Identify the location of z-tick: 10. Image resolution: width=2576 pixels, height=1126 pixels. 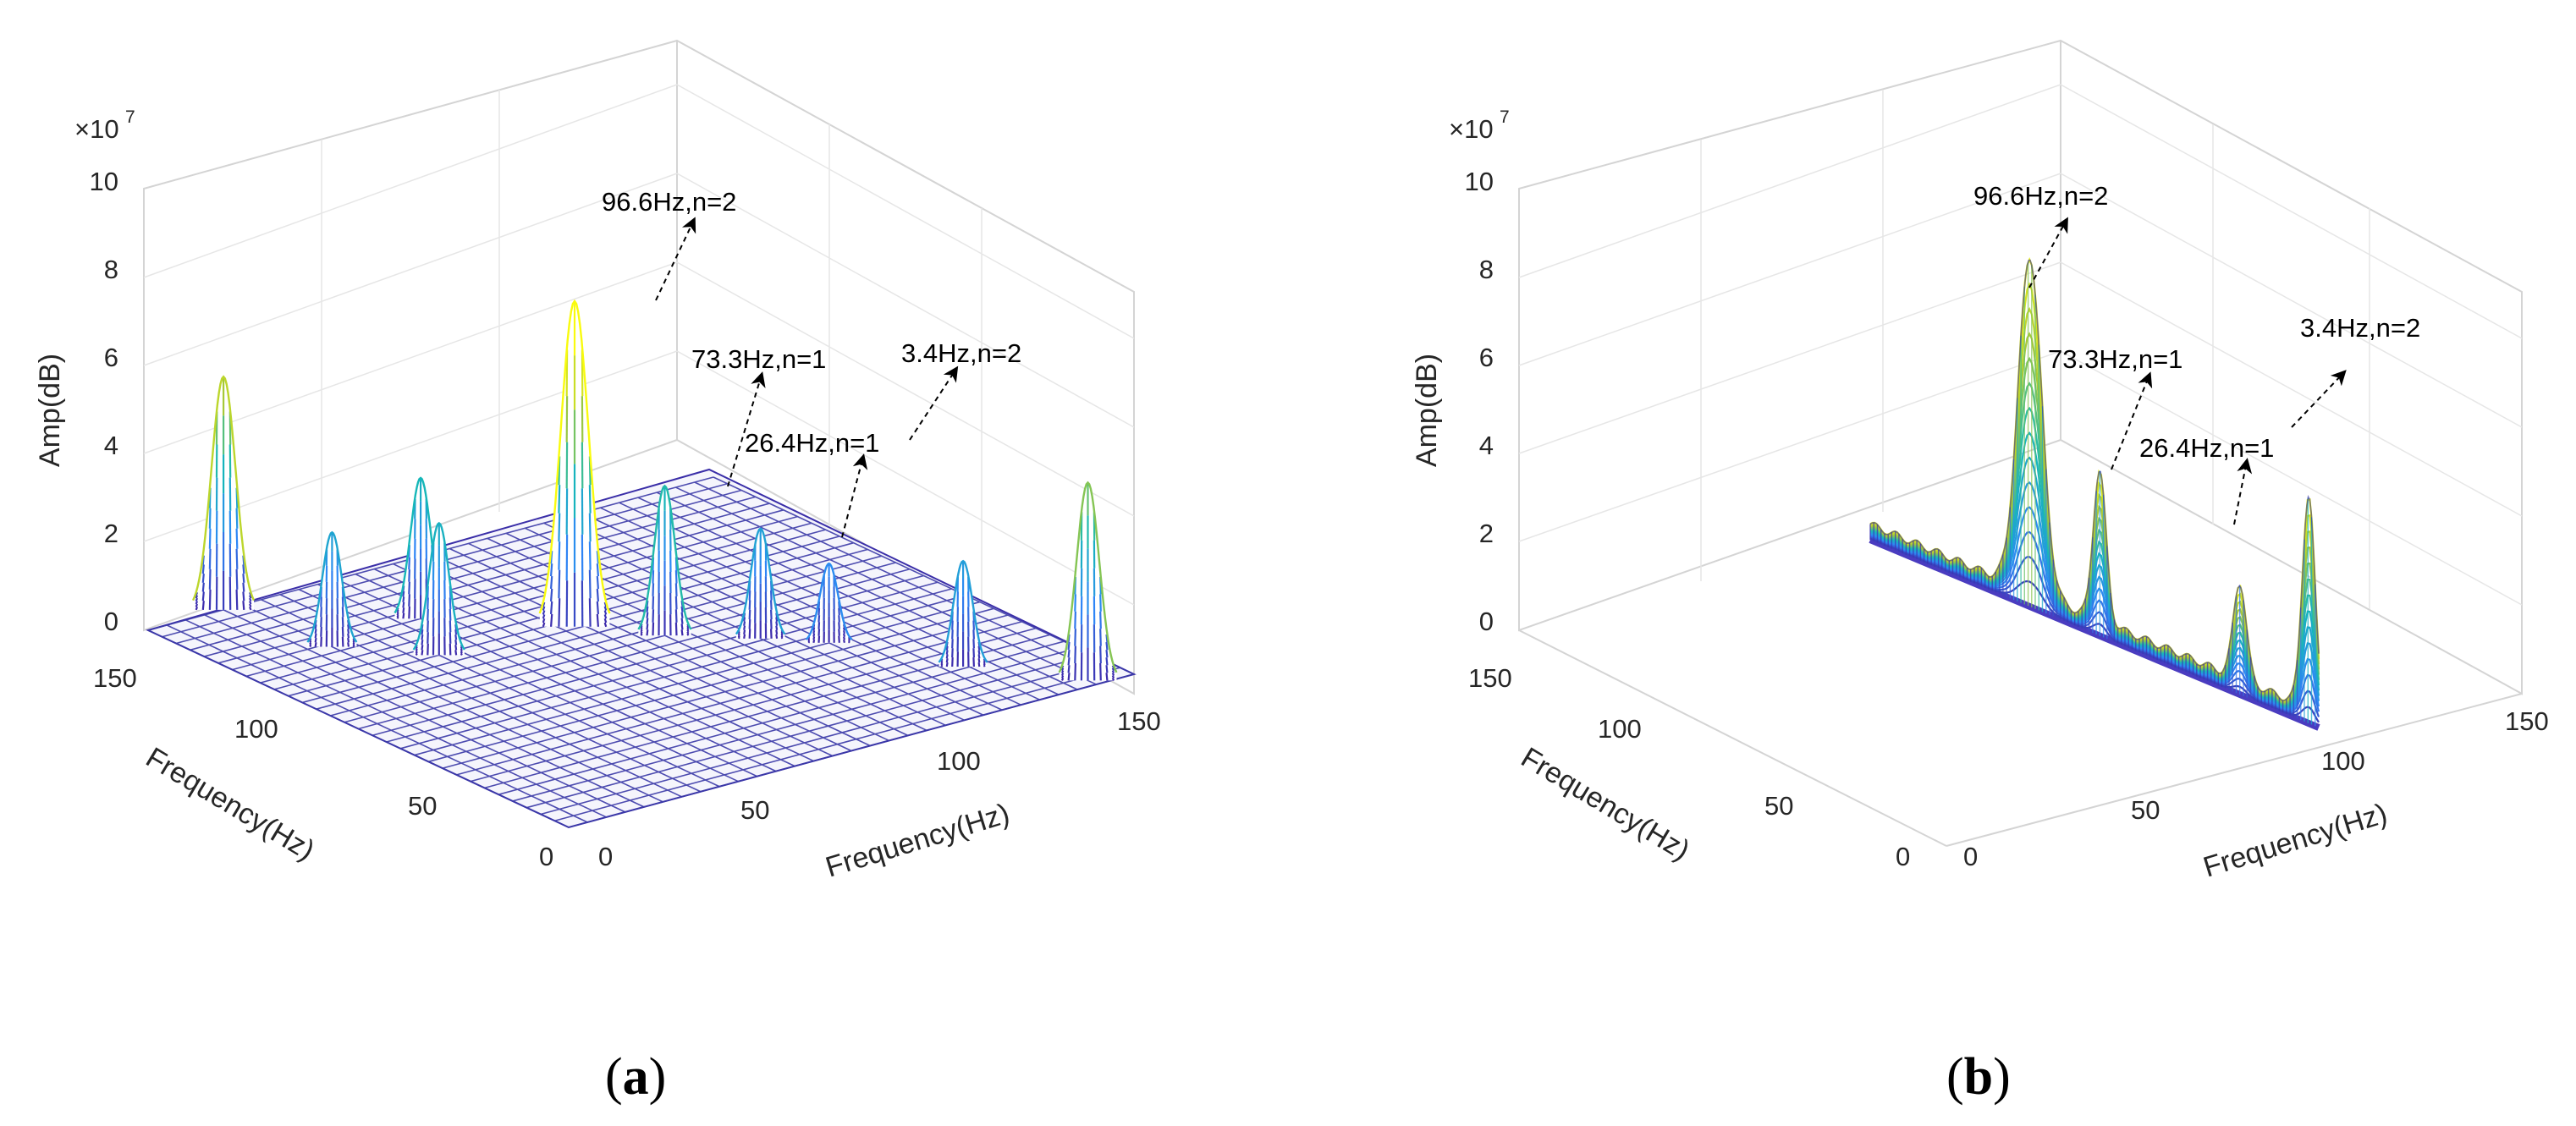
(104, 181).